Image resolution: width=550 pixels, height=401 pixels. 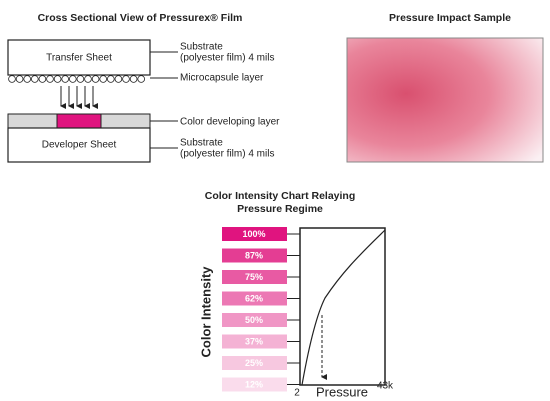 I want to click on swatch-label: 62%, so click(x=254, y=298).